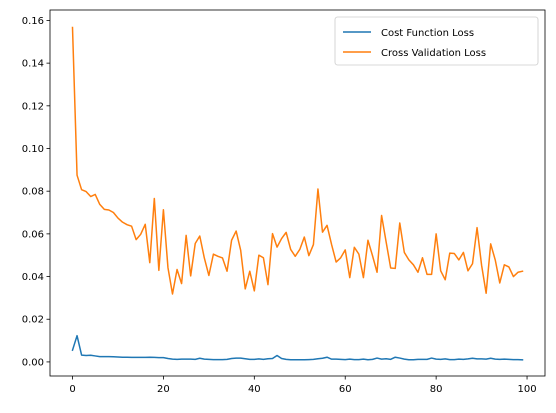  What do you see at coordinates (33, 234) in the screenshot?
I see `y-tick-label: 0.06` at bounding box center [33, 234].